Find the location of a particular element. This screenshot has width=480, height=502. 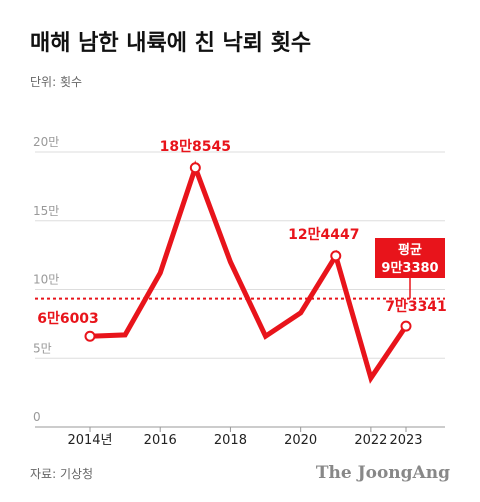

y-tick-label: 20만 is located at coordinates (46, 142).